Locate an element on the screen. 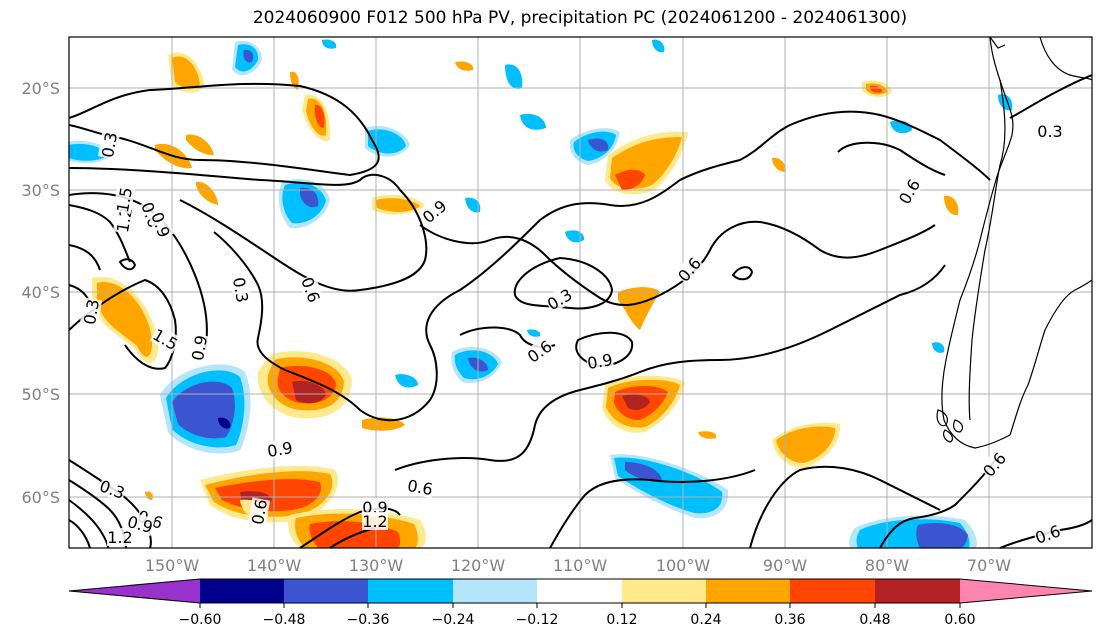 Image resolution: width=1103 pixels, height=641 pixels. longitude-label: 150°W is located at coordinates (172, 565).